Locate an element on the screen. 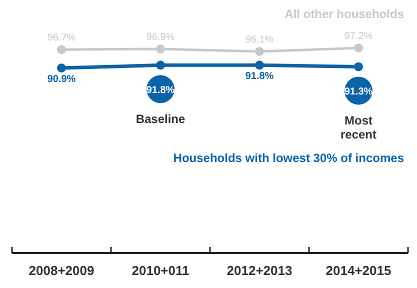 Image resolution: width=417 pixels, height=288 pixels. data-label: 90.9% is located at coordinates (61, 79).